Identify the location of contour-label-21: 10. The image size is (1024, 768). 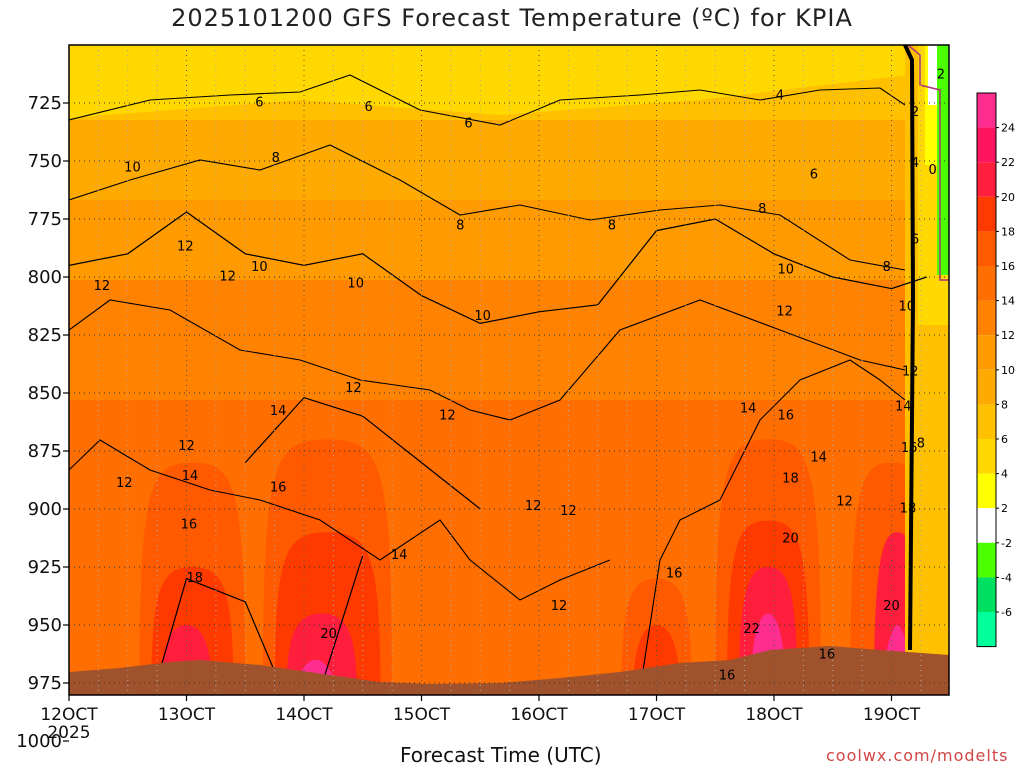
(785, 270).